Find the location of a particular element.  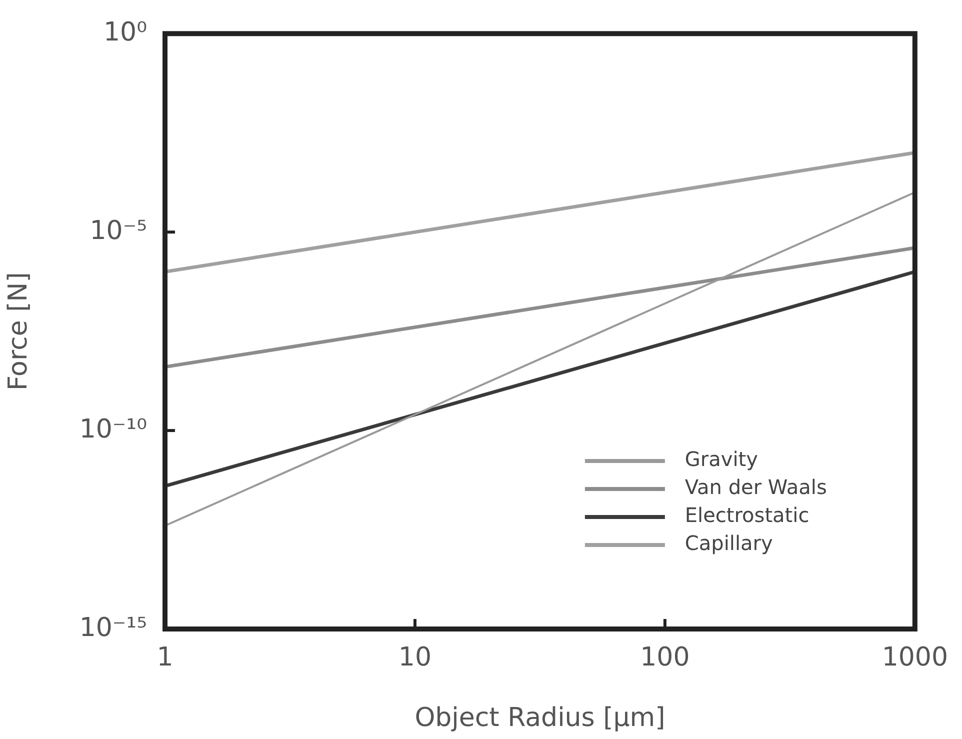

x-tick-label: 1 is located at coordinates (165, 657).